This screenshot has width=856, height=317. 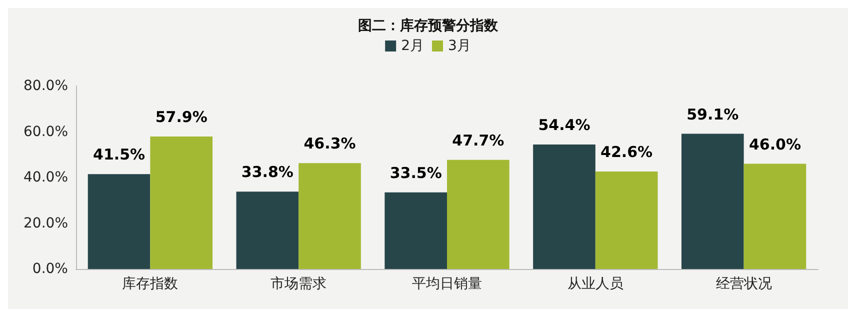 What do you see at coordinates (267, 172) in the screenshot?
I see `data-label: 33.8%` at bounding box center [267, 172].